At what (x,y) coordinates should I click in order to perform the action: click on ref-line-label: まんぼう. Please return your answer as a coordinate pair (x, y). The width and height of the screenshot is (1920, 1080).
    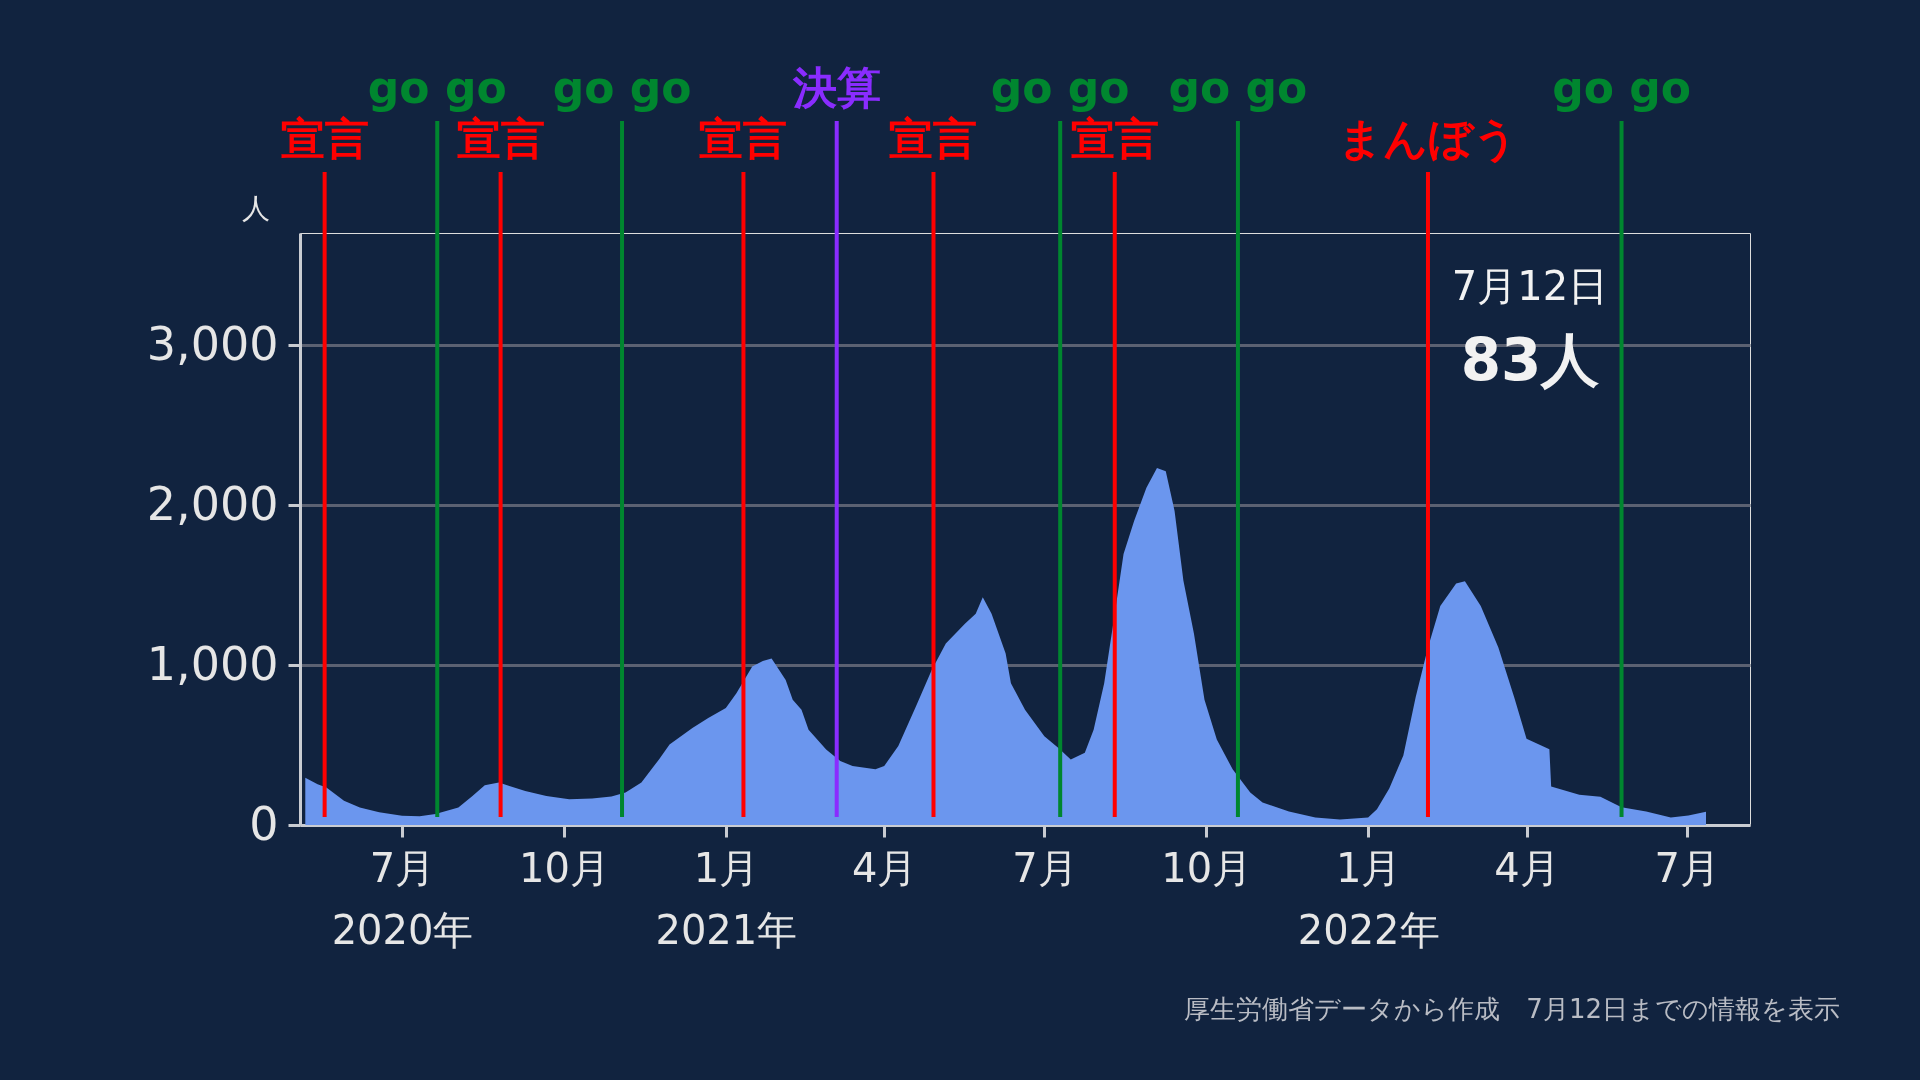
    Looking at the image, I should click on (1427, 138).